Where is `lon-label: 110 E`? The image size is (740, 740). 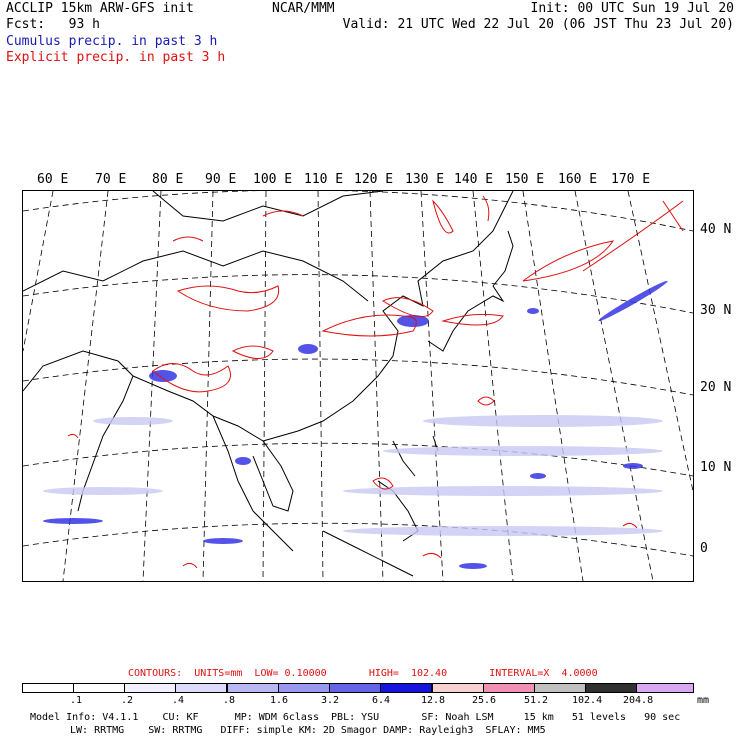 lon-label: 110 E is located at coordinates (324, 179).